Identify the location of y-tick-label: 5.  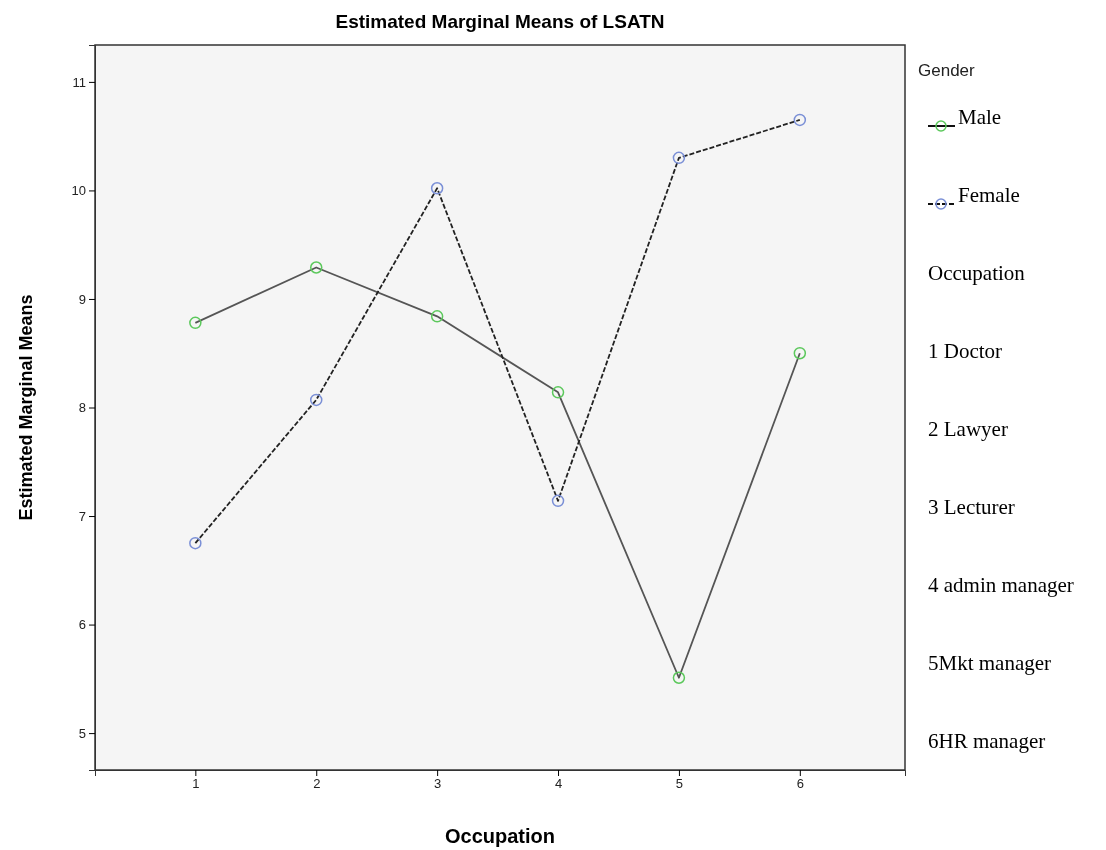
(82, 733).